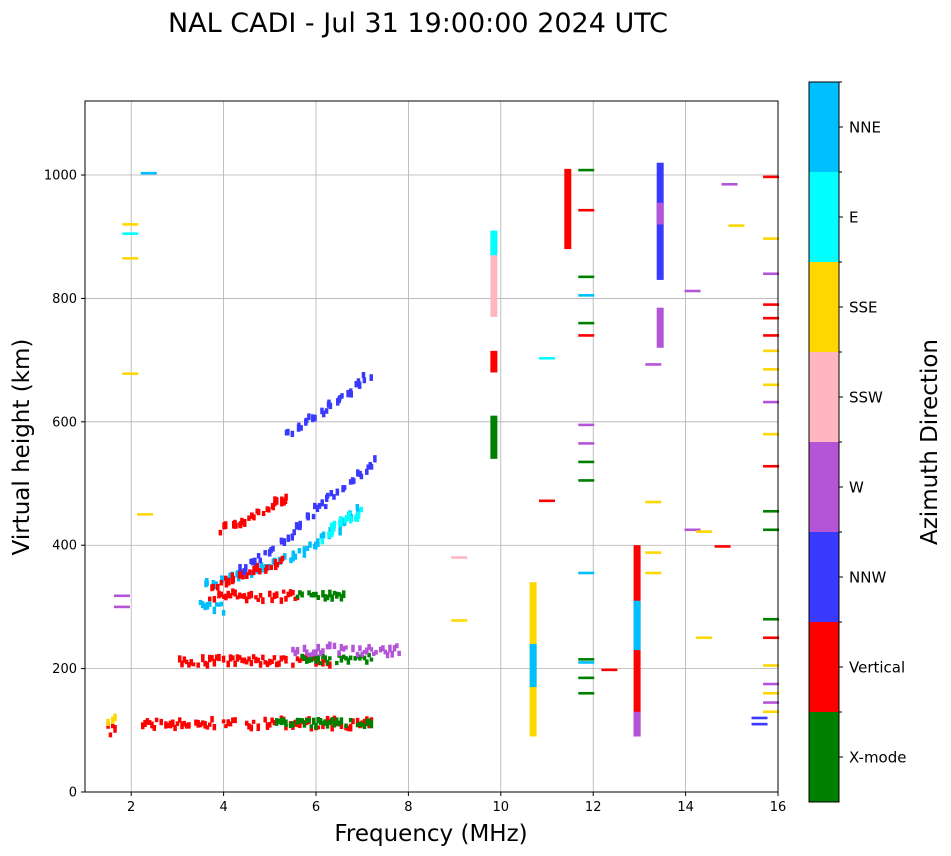  What do you see at coordinates (533, 665) in the screenshot?
I see `echo-column` at bounding box center [533, 665].